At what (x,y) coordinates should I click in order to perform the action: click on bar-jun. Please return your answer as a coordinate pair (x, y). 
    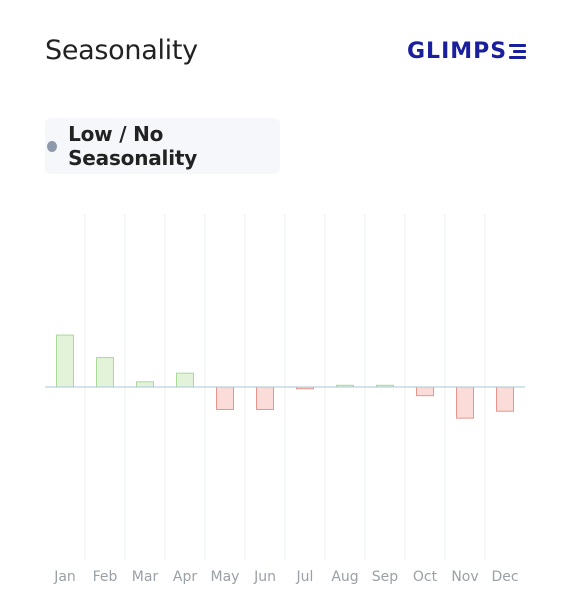
    Looking at the image, I should click on (265, 398).